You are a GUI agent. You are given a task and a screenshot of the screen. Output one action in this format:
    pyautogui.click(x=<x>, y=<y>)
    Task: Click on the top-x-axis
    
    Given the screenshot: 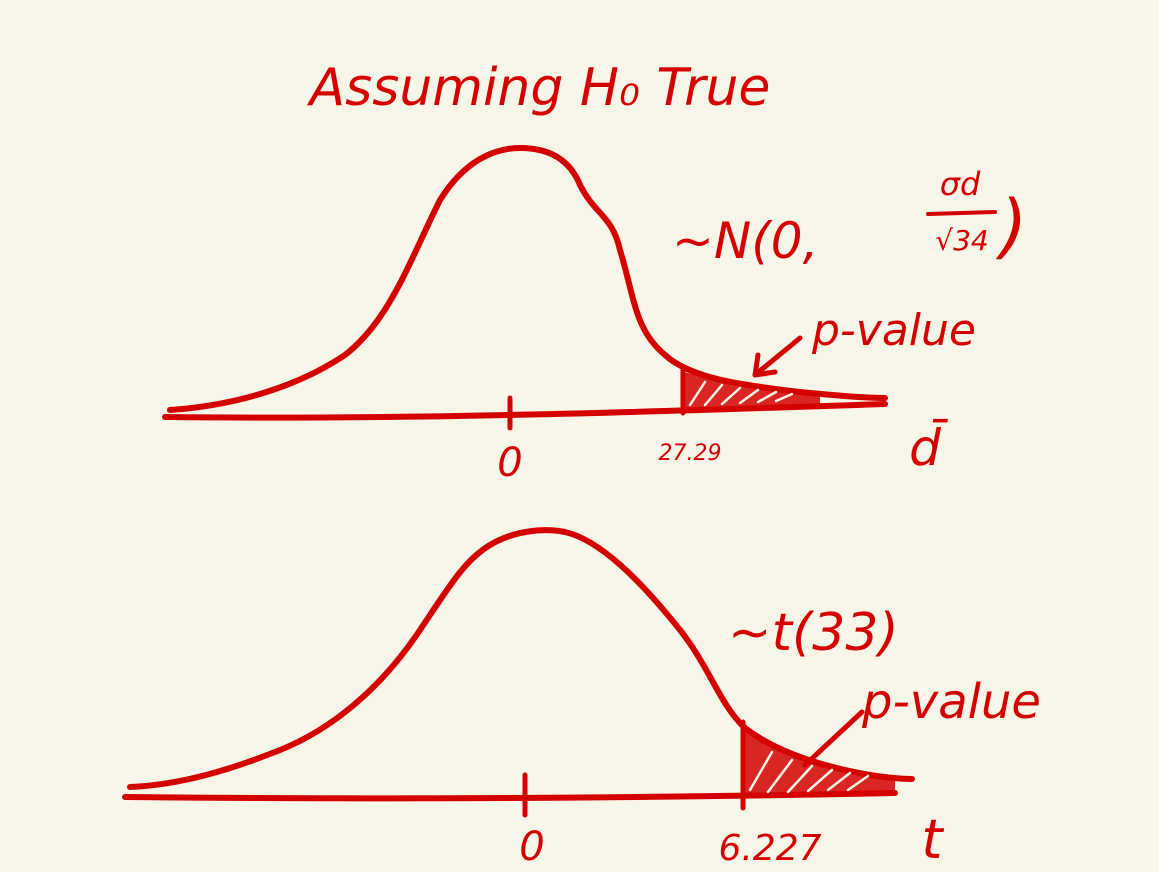 What is the action you would take?
    pyautogui.click(x=525, y=411)
    